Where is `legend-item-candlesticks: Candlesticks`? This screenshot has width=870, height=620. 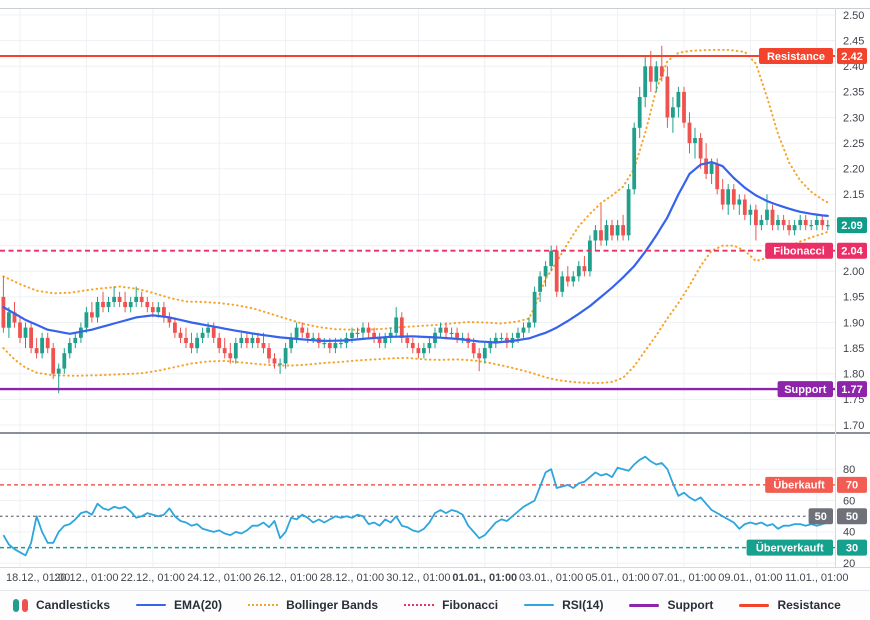 legend-item-candlesticks: Candlesticks is located at coordinates (61, 605).